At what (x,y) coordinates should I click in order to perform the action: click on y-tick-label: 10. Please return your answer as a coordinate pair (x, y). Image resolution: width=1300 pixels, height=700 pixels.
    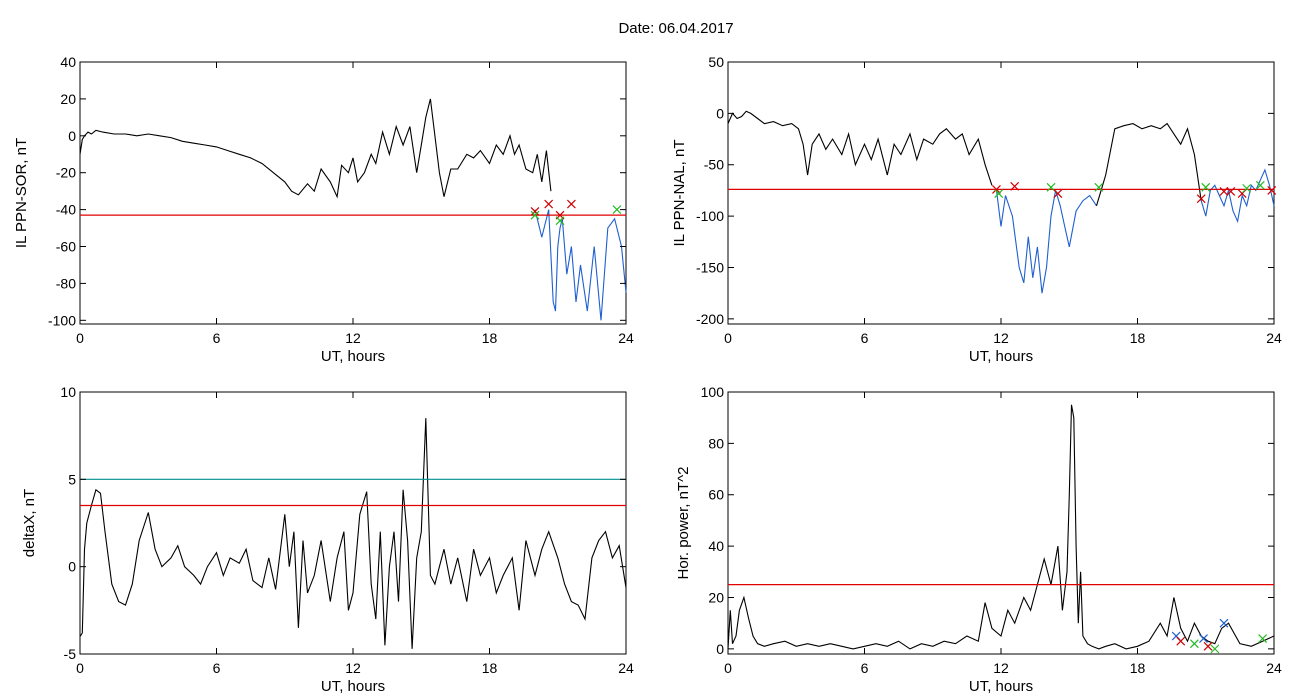
    Looking at the image, I should click on (68, 392).